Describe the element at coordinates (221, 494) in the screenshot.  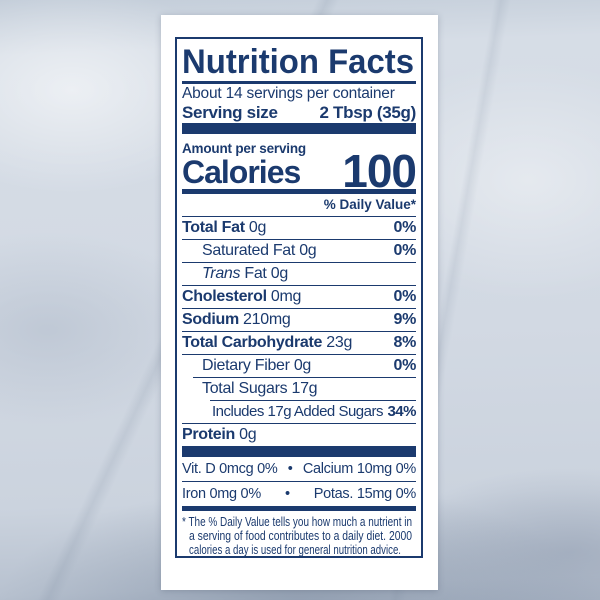
I see `micronutrient-left: Iron 0mg 0%` at that location.